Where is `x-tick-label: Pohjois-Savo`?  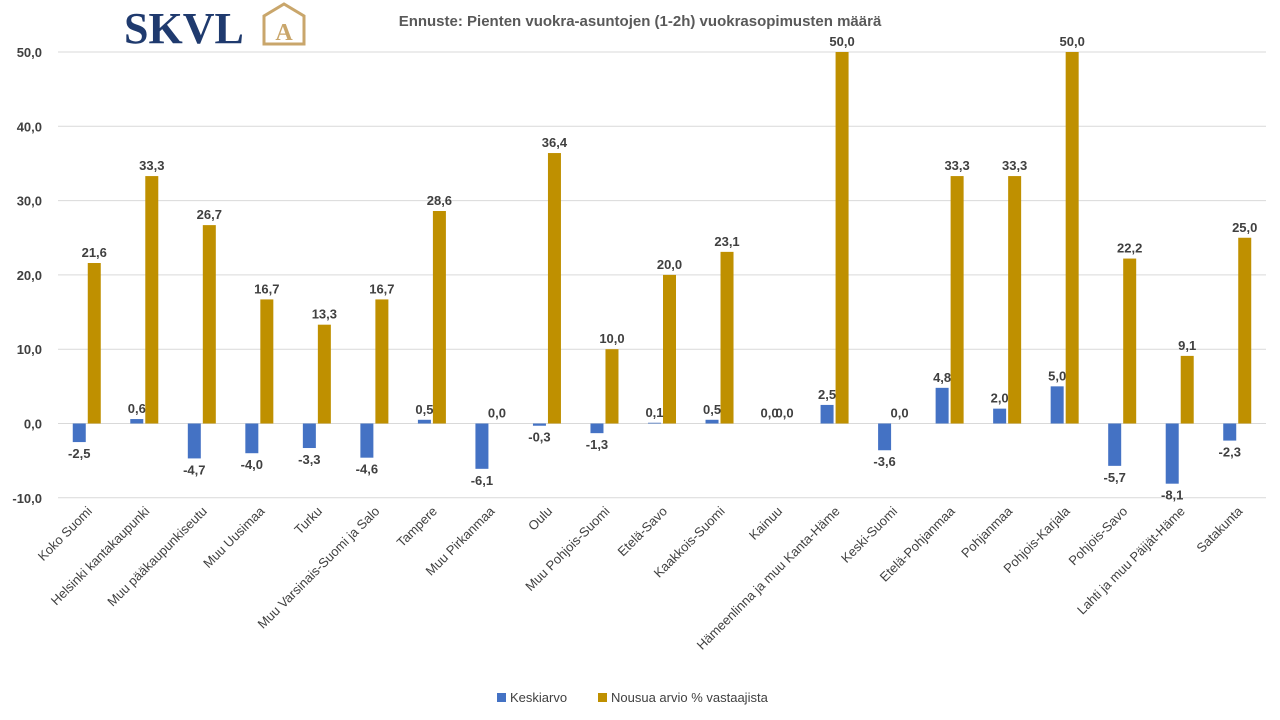
x-tick-label: Pohjois-Savo is located at coordinates (1098, 536).